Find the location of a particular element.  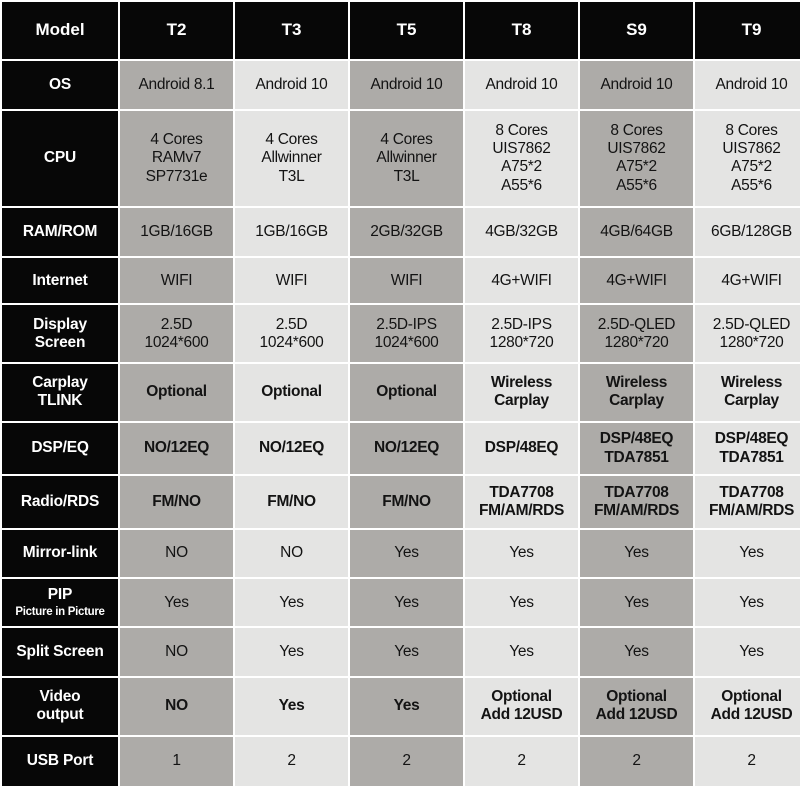

row-label: OS is located at coordinates (60, 85).